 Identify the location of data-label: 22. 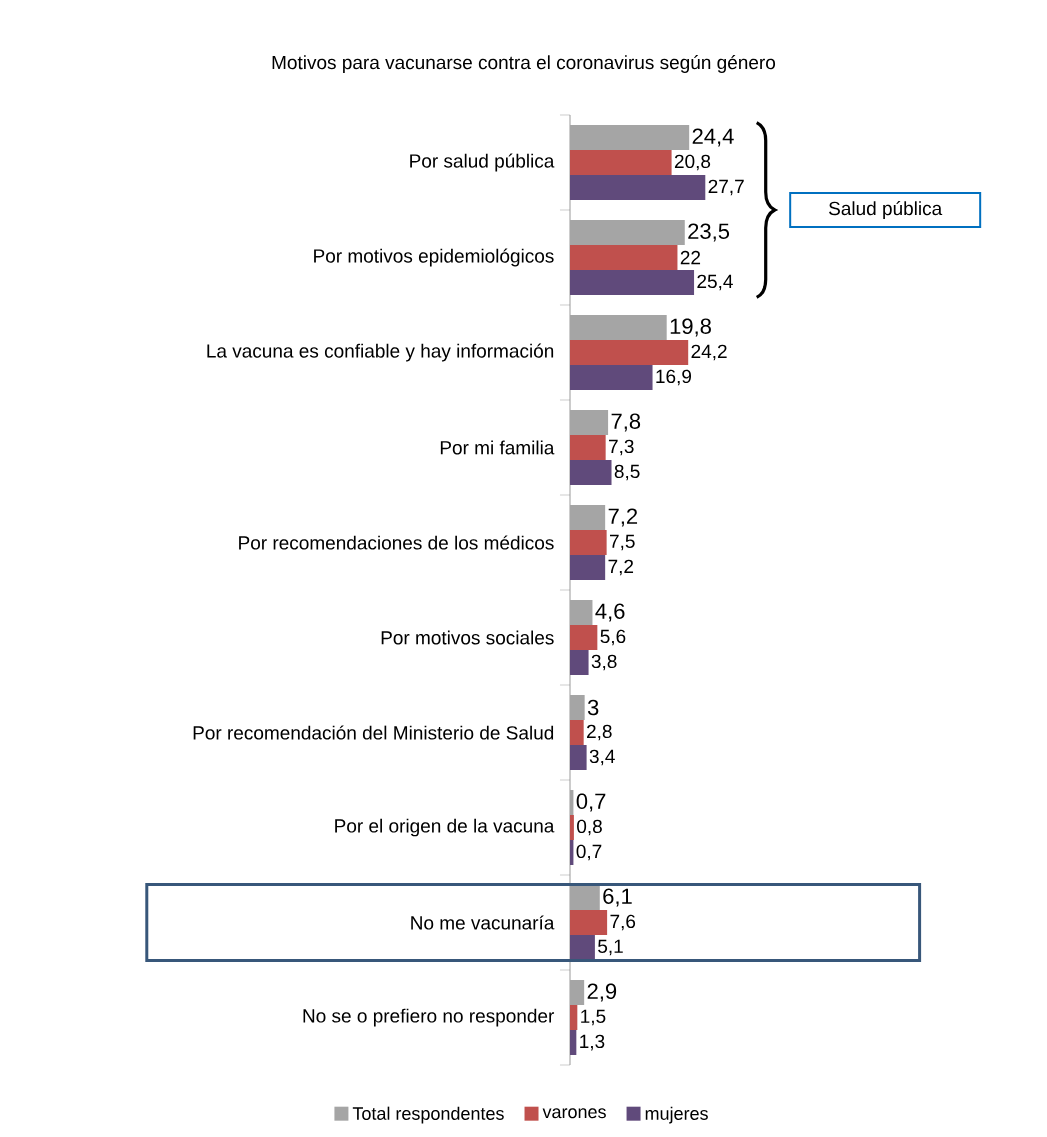
(690, 257).